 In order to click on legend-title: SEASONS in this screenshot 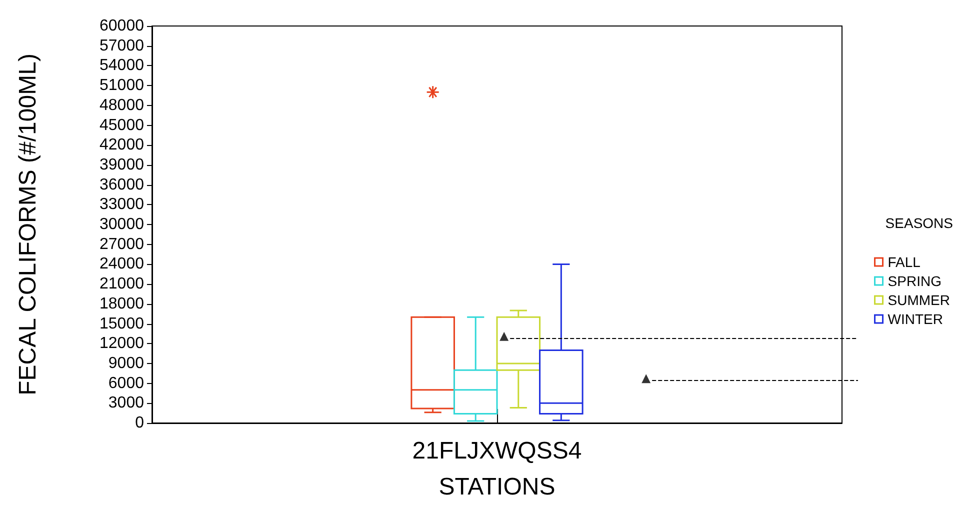, I will do `click(919, 223)`.